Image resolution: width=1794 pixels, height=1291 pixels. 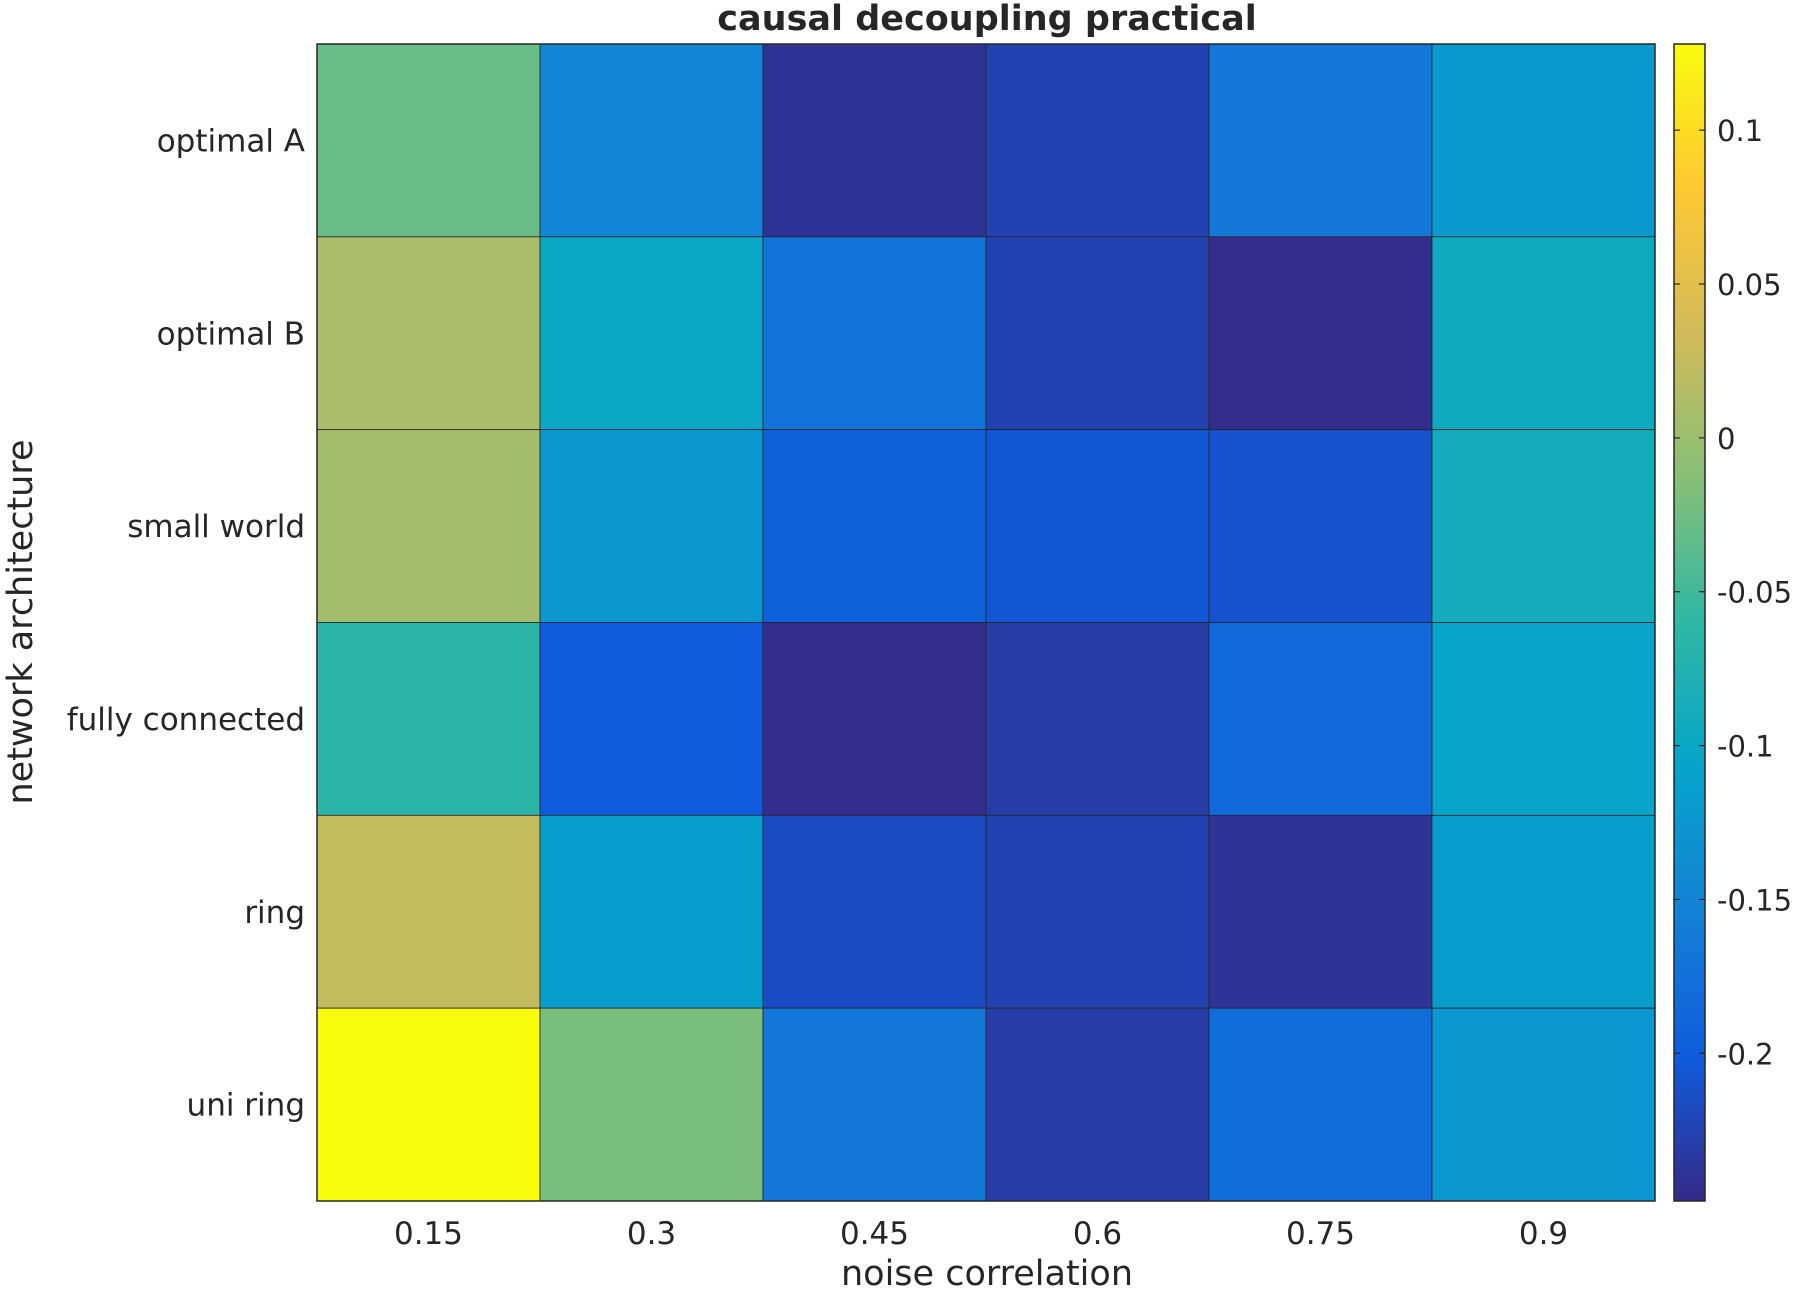 I want to click on colorbar-tick-label: -0.1, so click(x=1745, y=747).